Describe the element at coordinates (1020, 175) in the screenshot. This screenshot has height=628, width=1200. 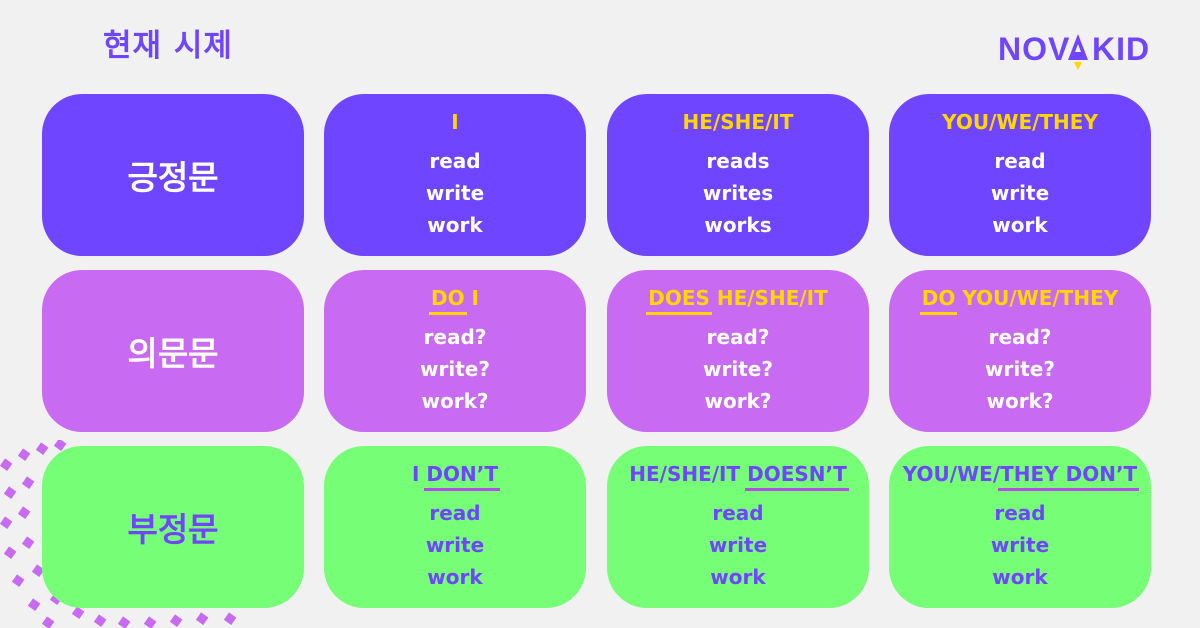
I see `cell-affirmative-you-we-they: YOU/WE/THEY read write work` at that location.